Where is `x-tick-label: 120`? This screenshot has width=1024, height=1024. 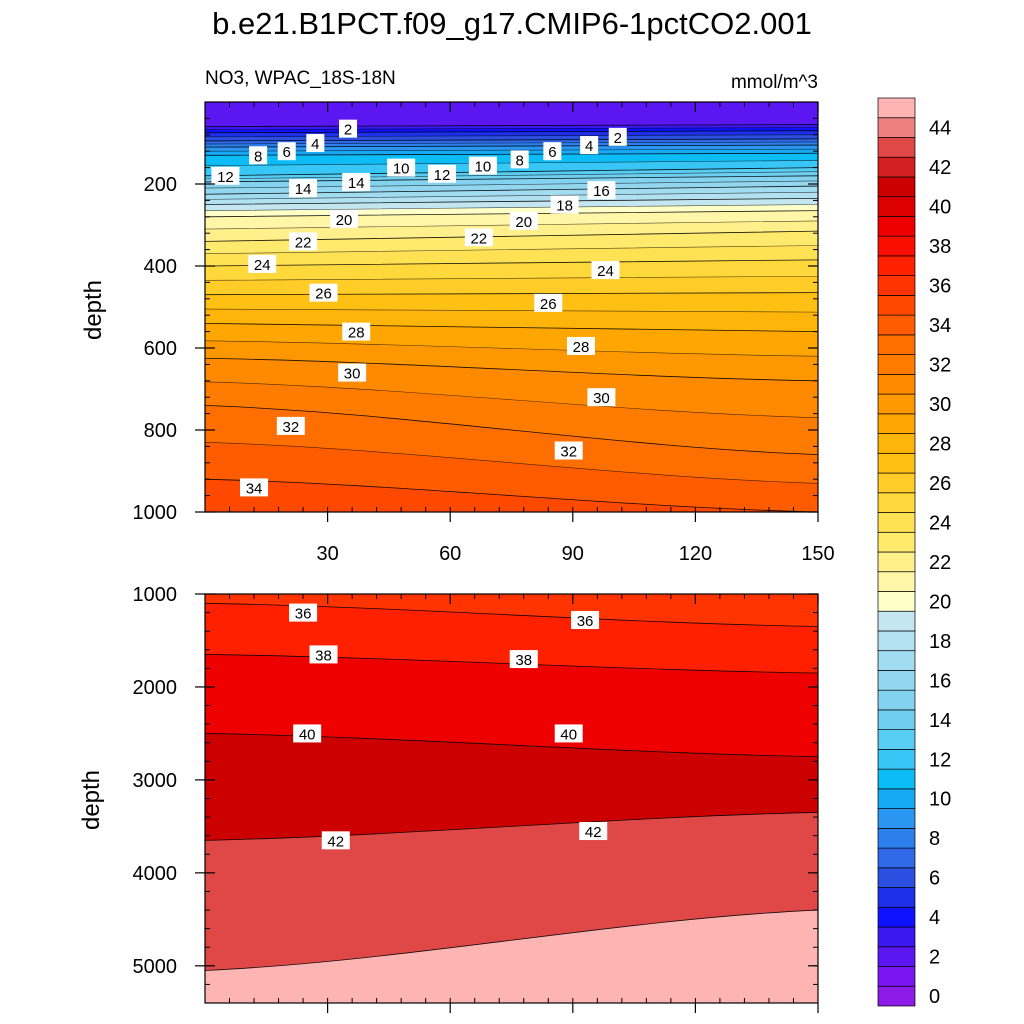 x-tick-label: 120 is located at coordinates (695, 554).